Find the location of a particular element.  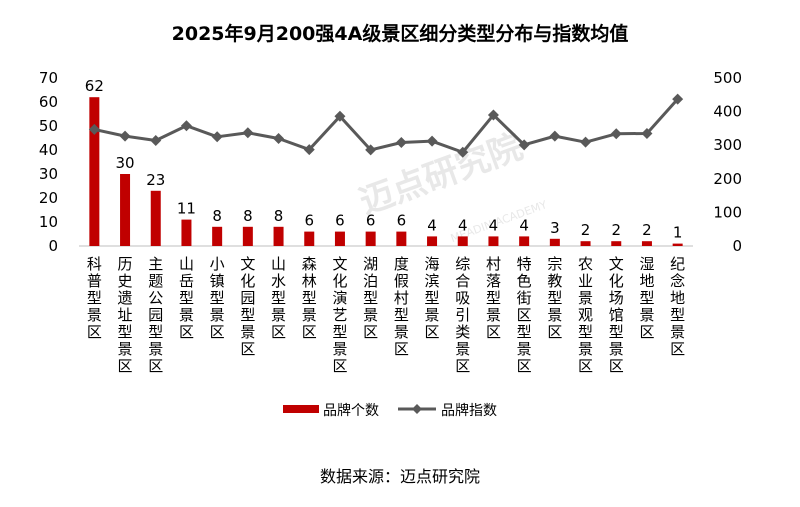

bar-value-label: 62 is located at coordinates (94, 86).